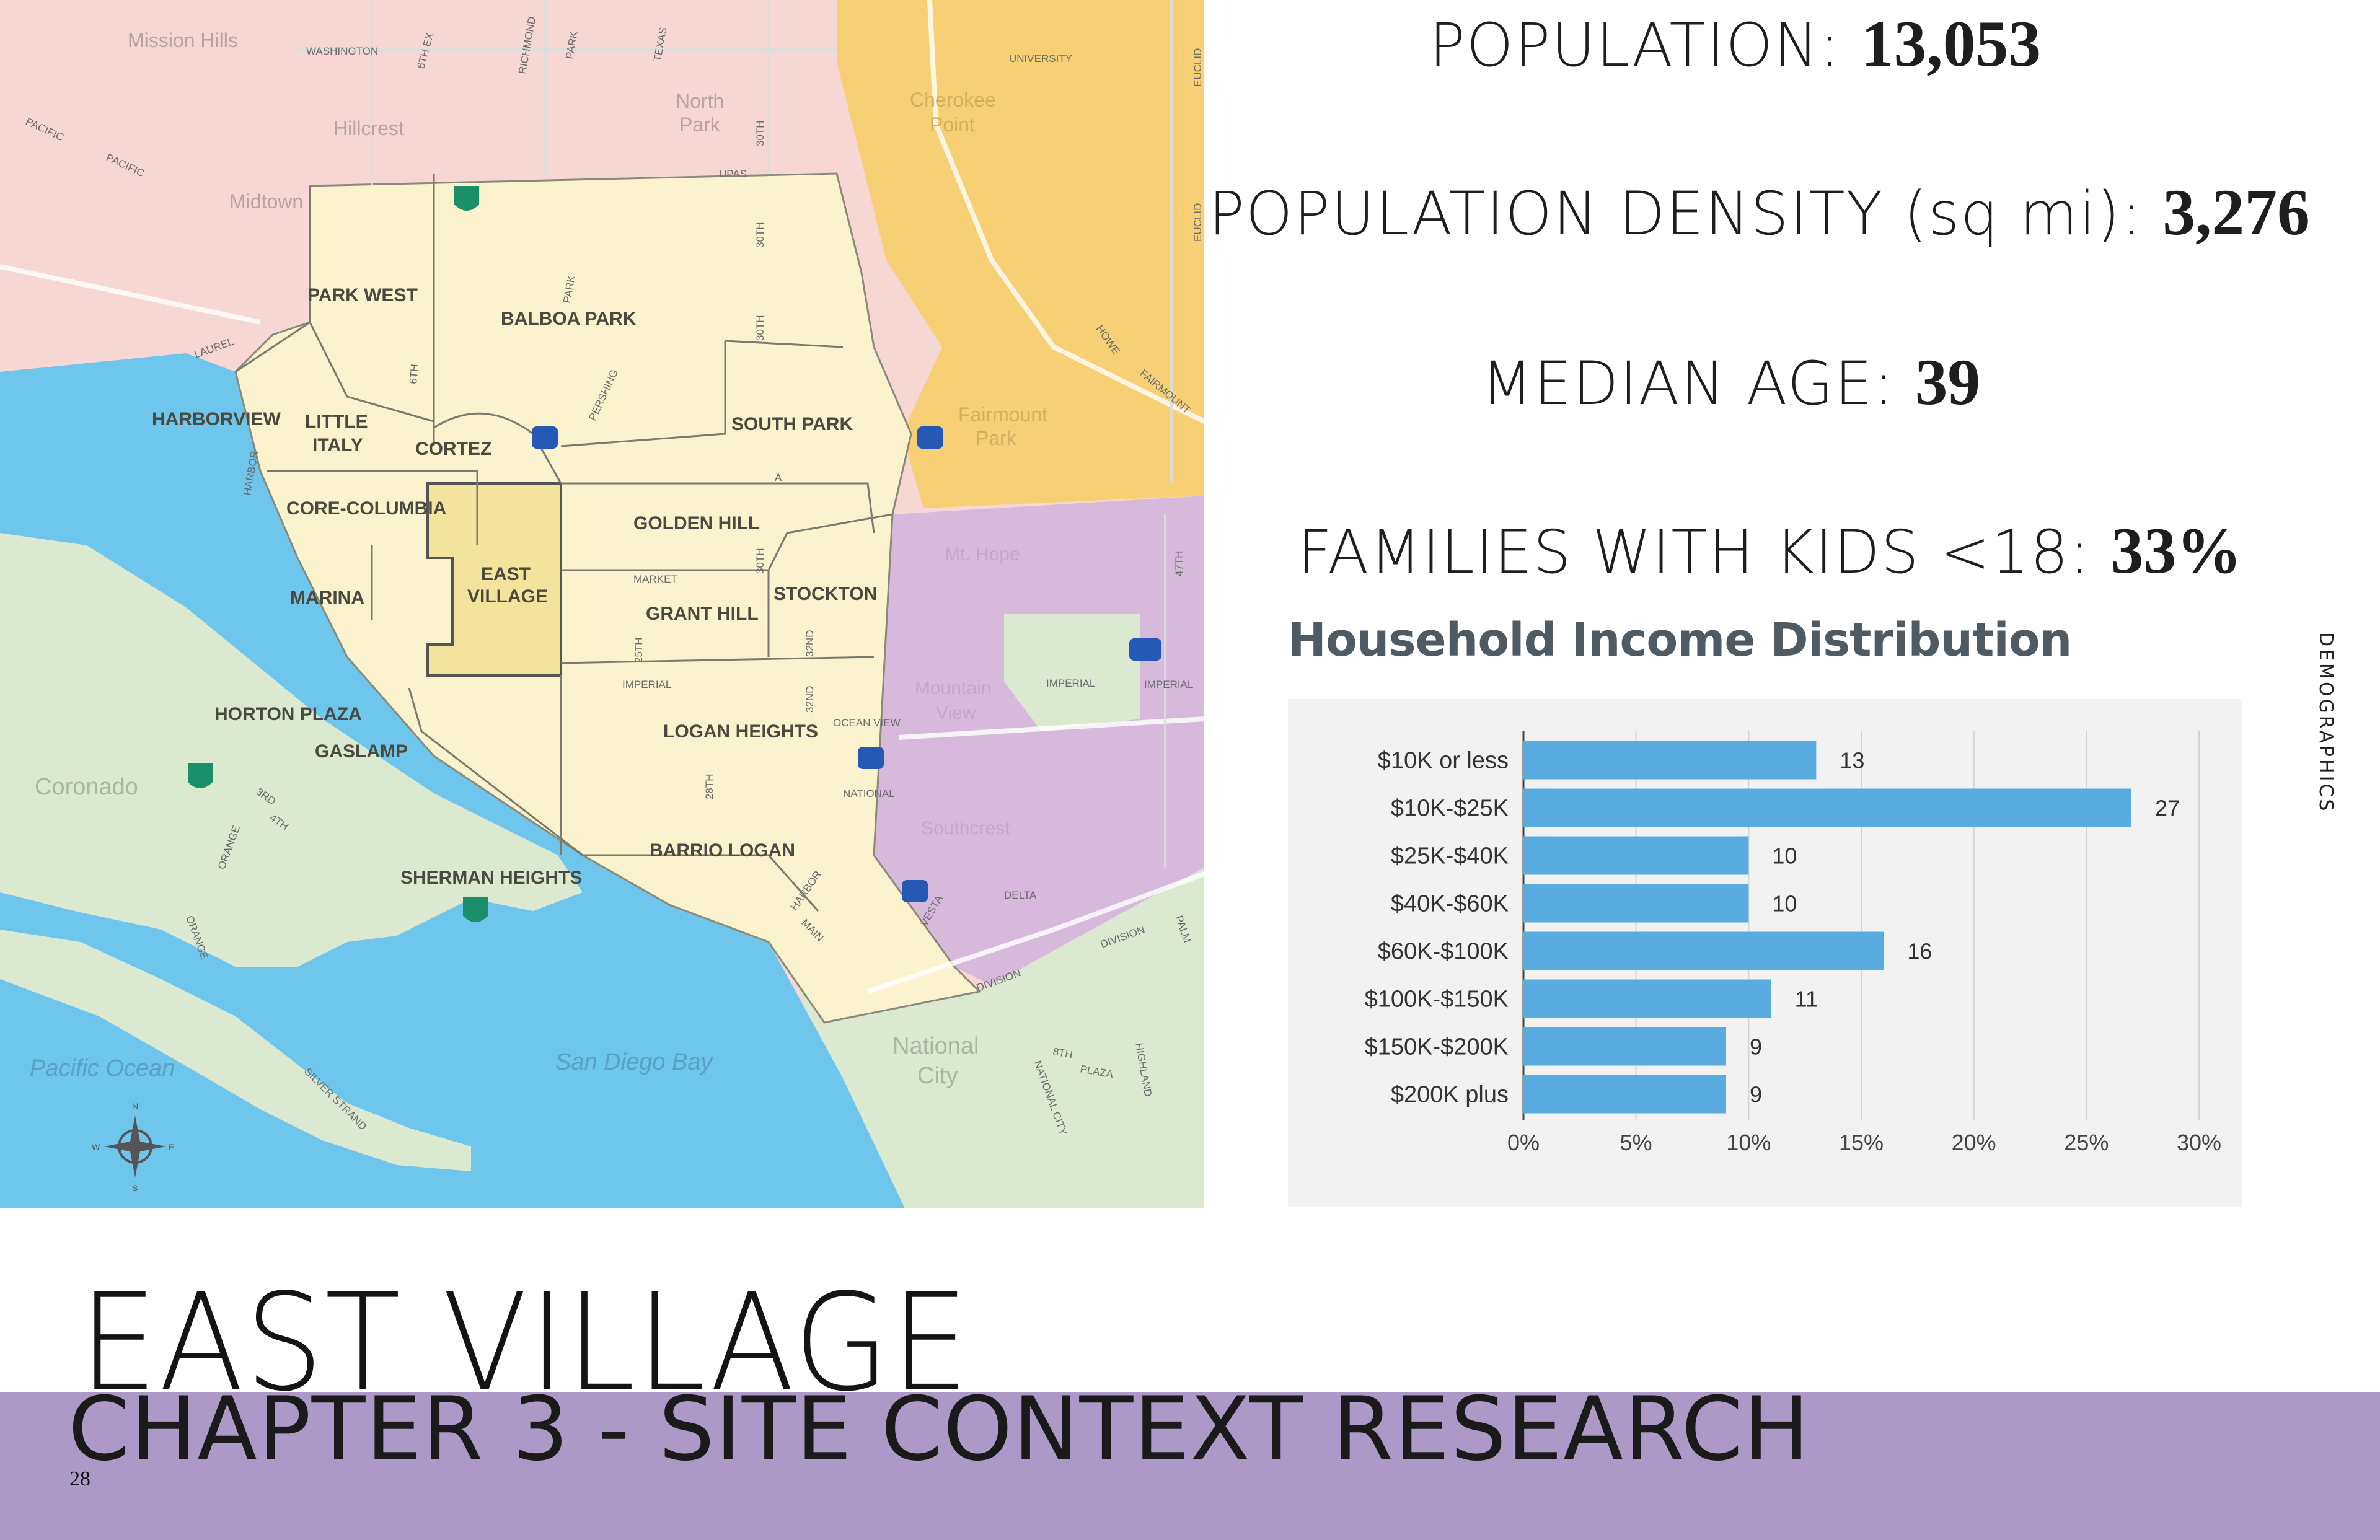 This screenshot has height=1540, width=2380. I want to click on x-tick-label: 5%, so click(1636, 1142).